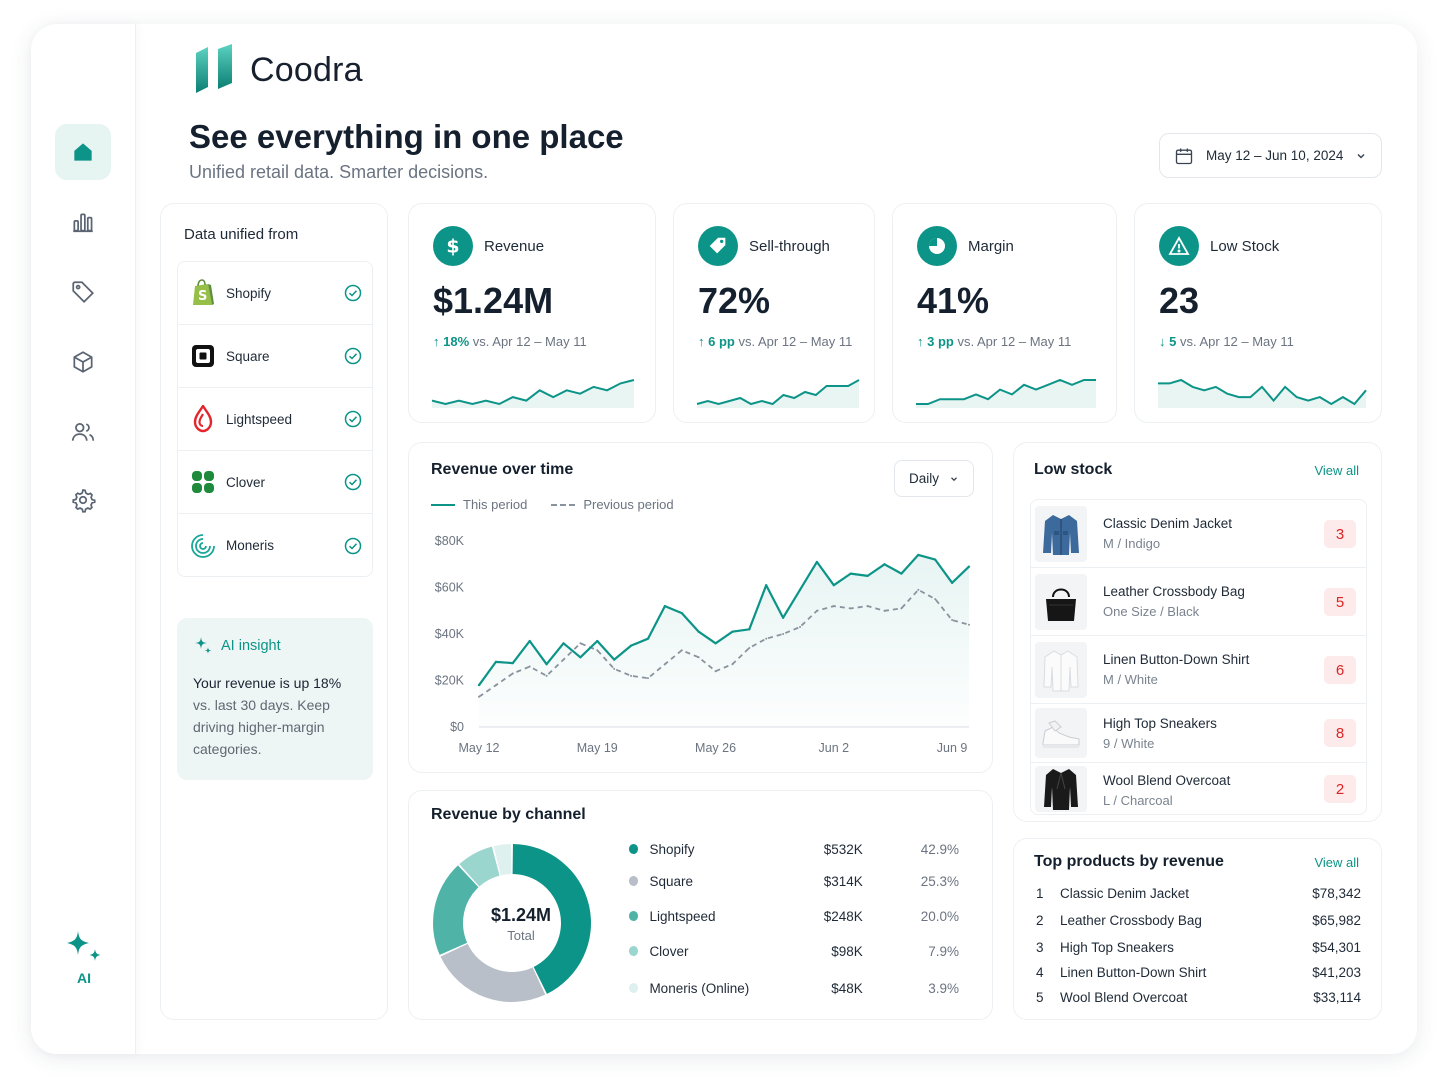  Describe the element at coordinates (1061, 534) in the screenshot. I see `jacket-icon` at that location.